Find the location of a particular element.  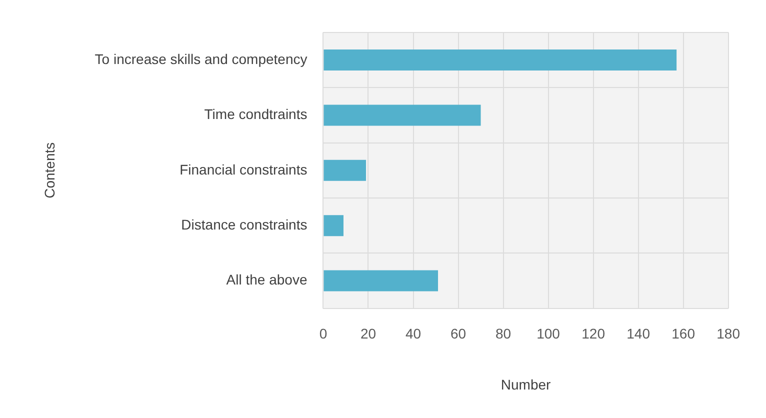

x-tick-label: 140 is located at coordinates (638, 334).